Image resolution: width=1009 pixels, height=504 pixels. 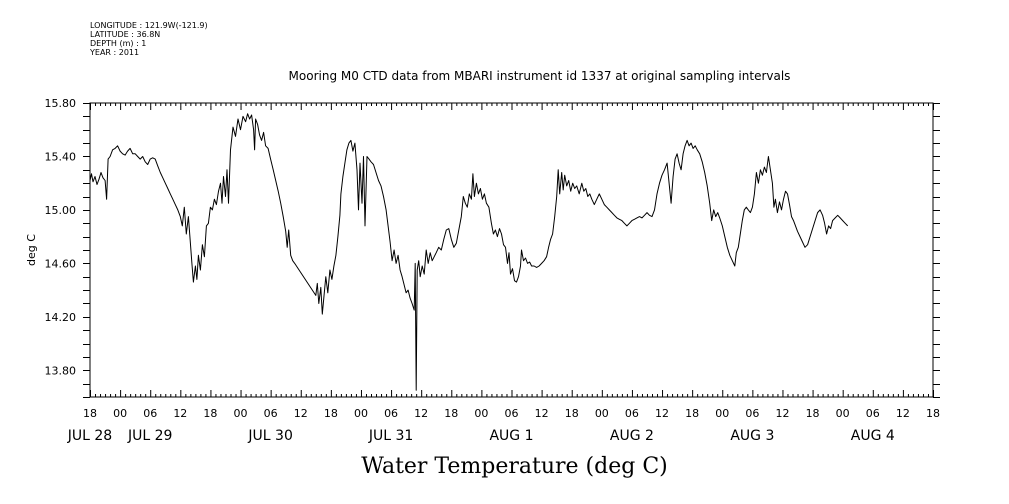 I want to click on x-date-label: AUG 1, so click(x=511, y=436).